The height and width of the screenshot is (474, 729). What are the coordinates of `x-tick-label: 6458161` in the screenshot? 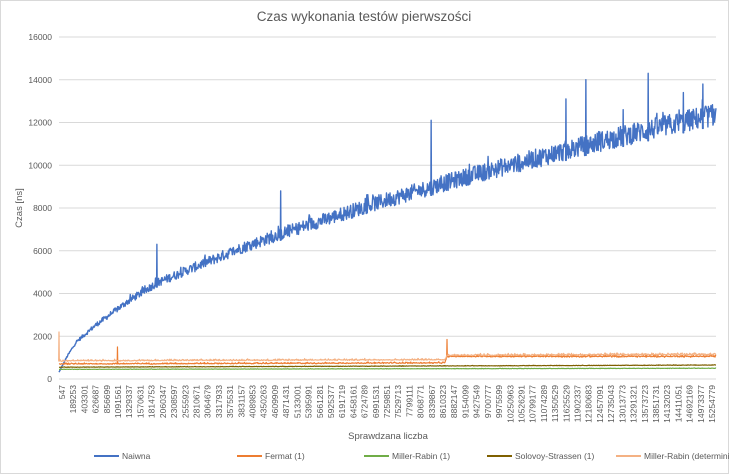 It's located at (353, 401).